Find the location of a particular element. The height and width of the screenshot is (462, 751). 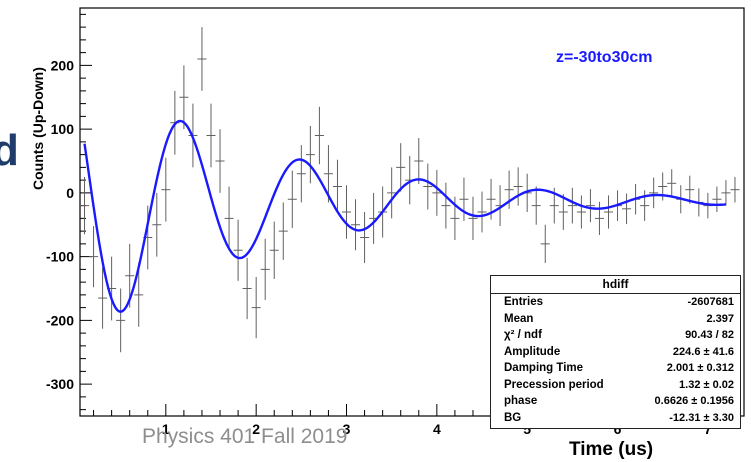

x-tick-label: 1 is located at coordinates (166, 429).